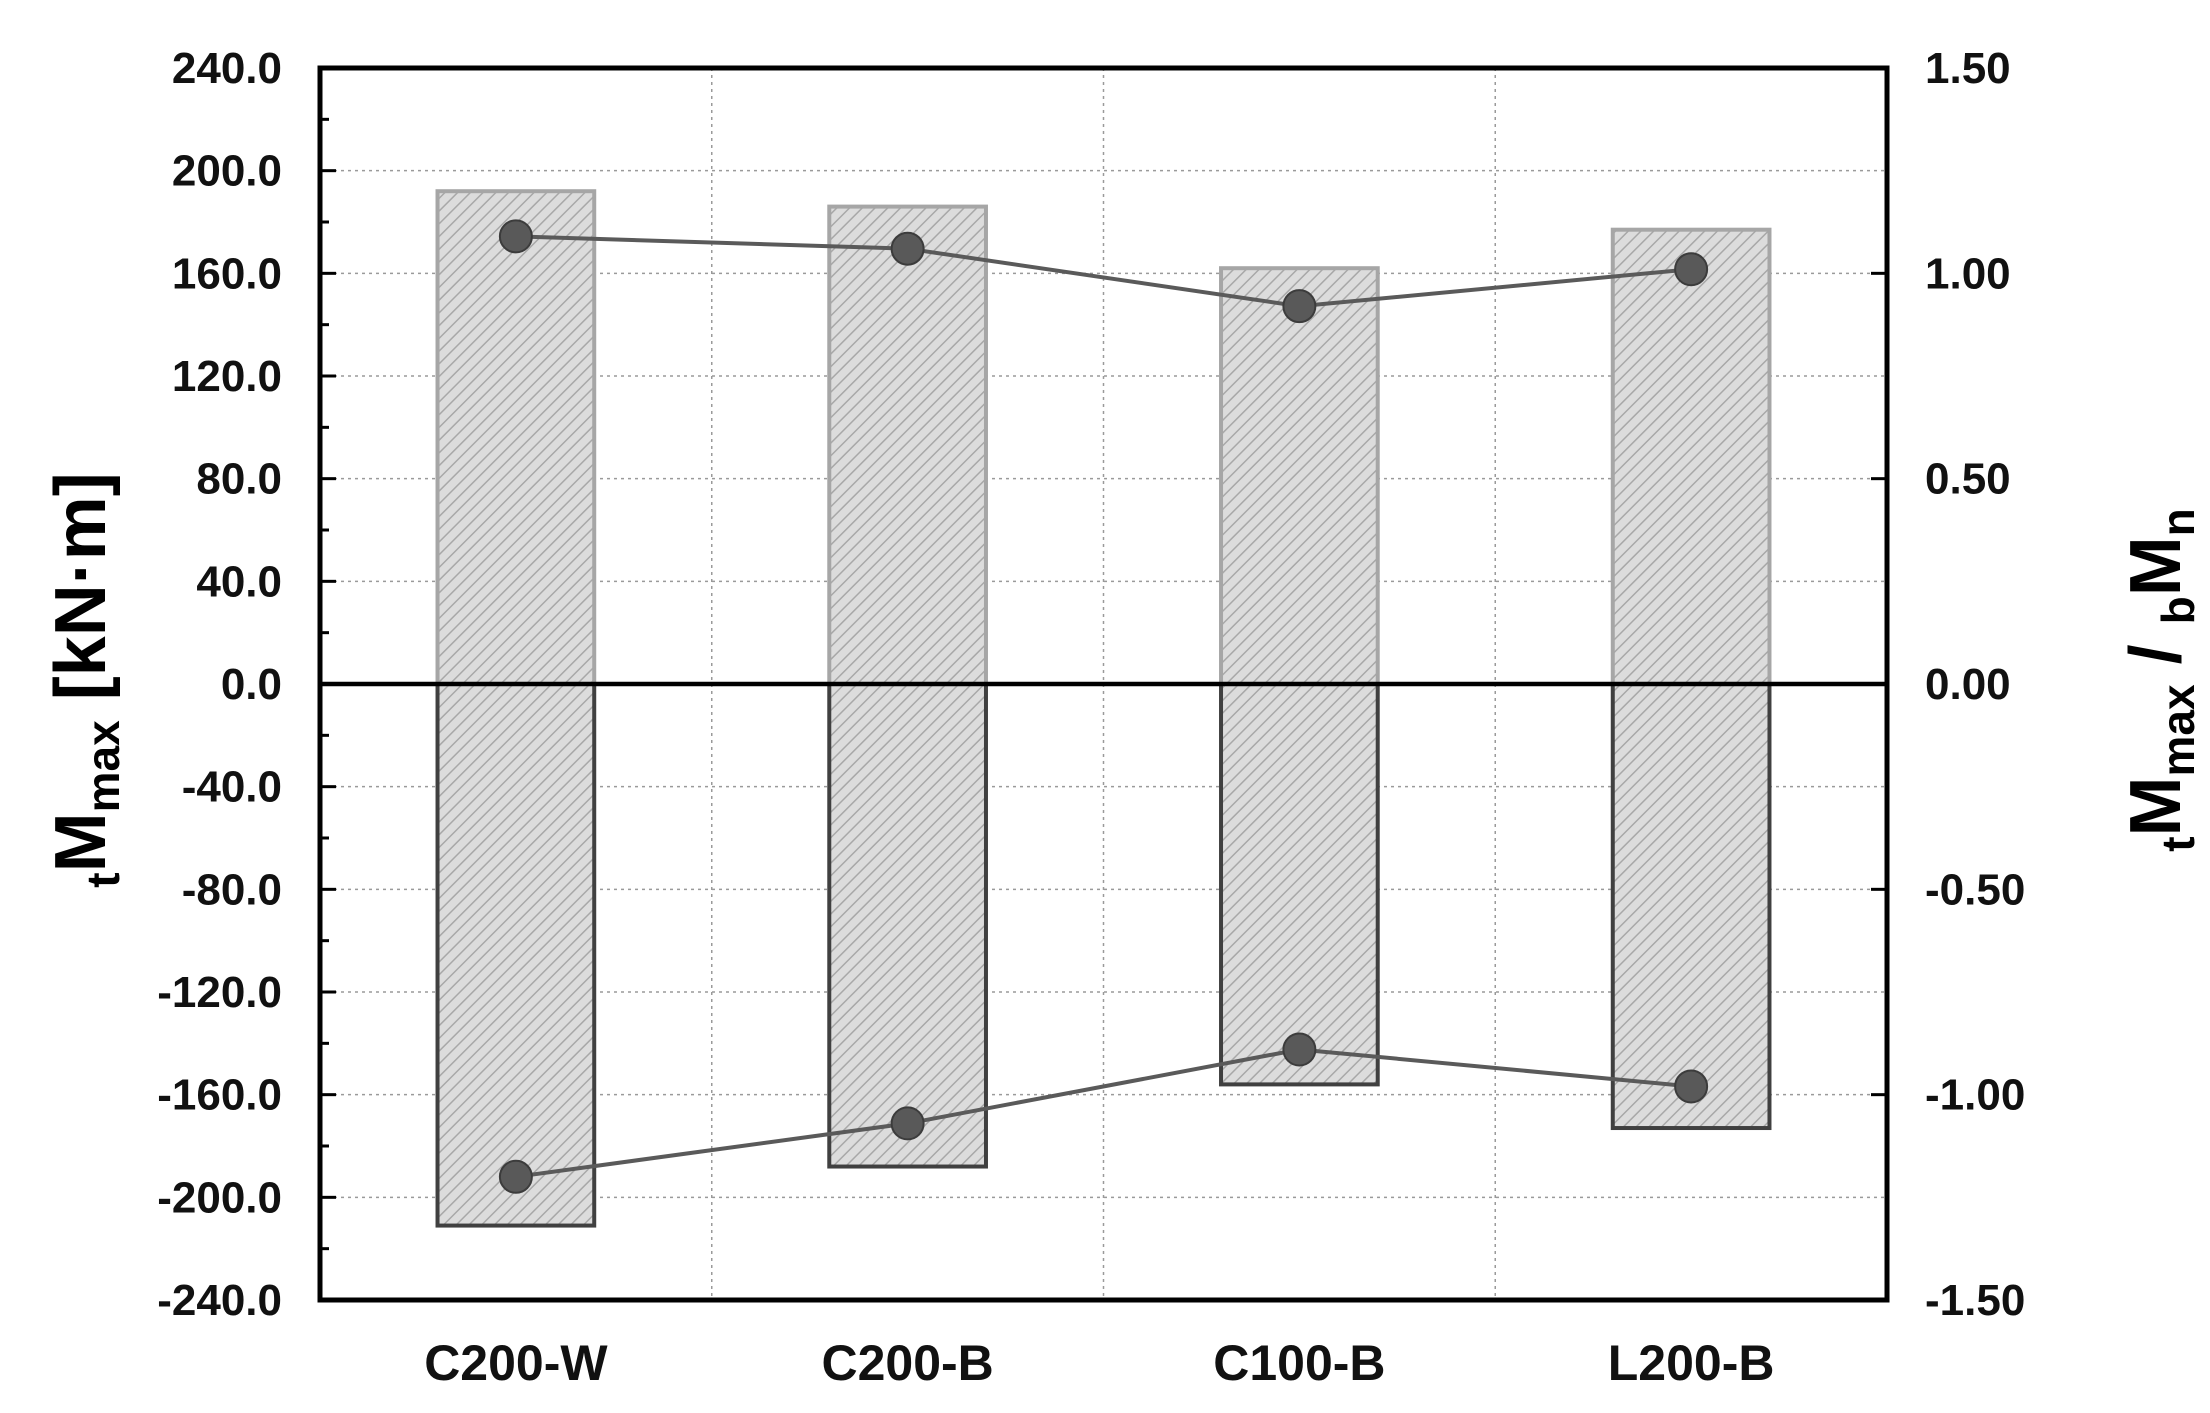 Image resolution: width=2210 pixels, height=1413 pixels. I want to click on y2-tick-label: 0.50, so click(1968, 479).